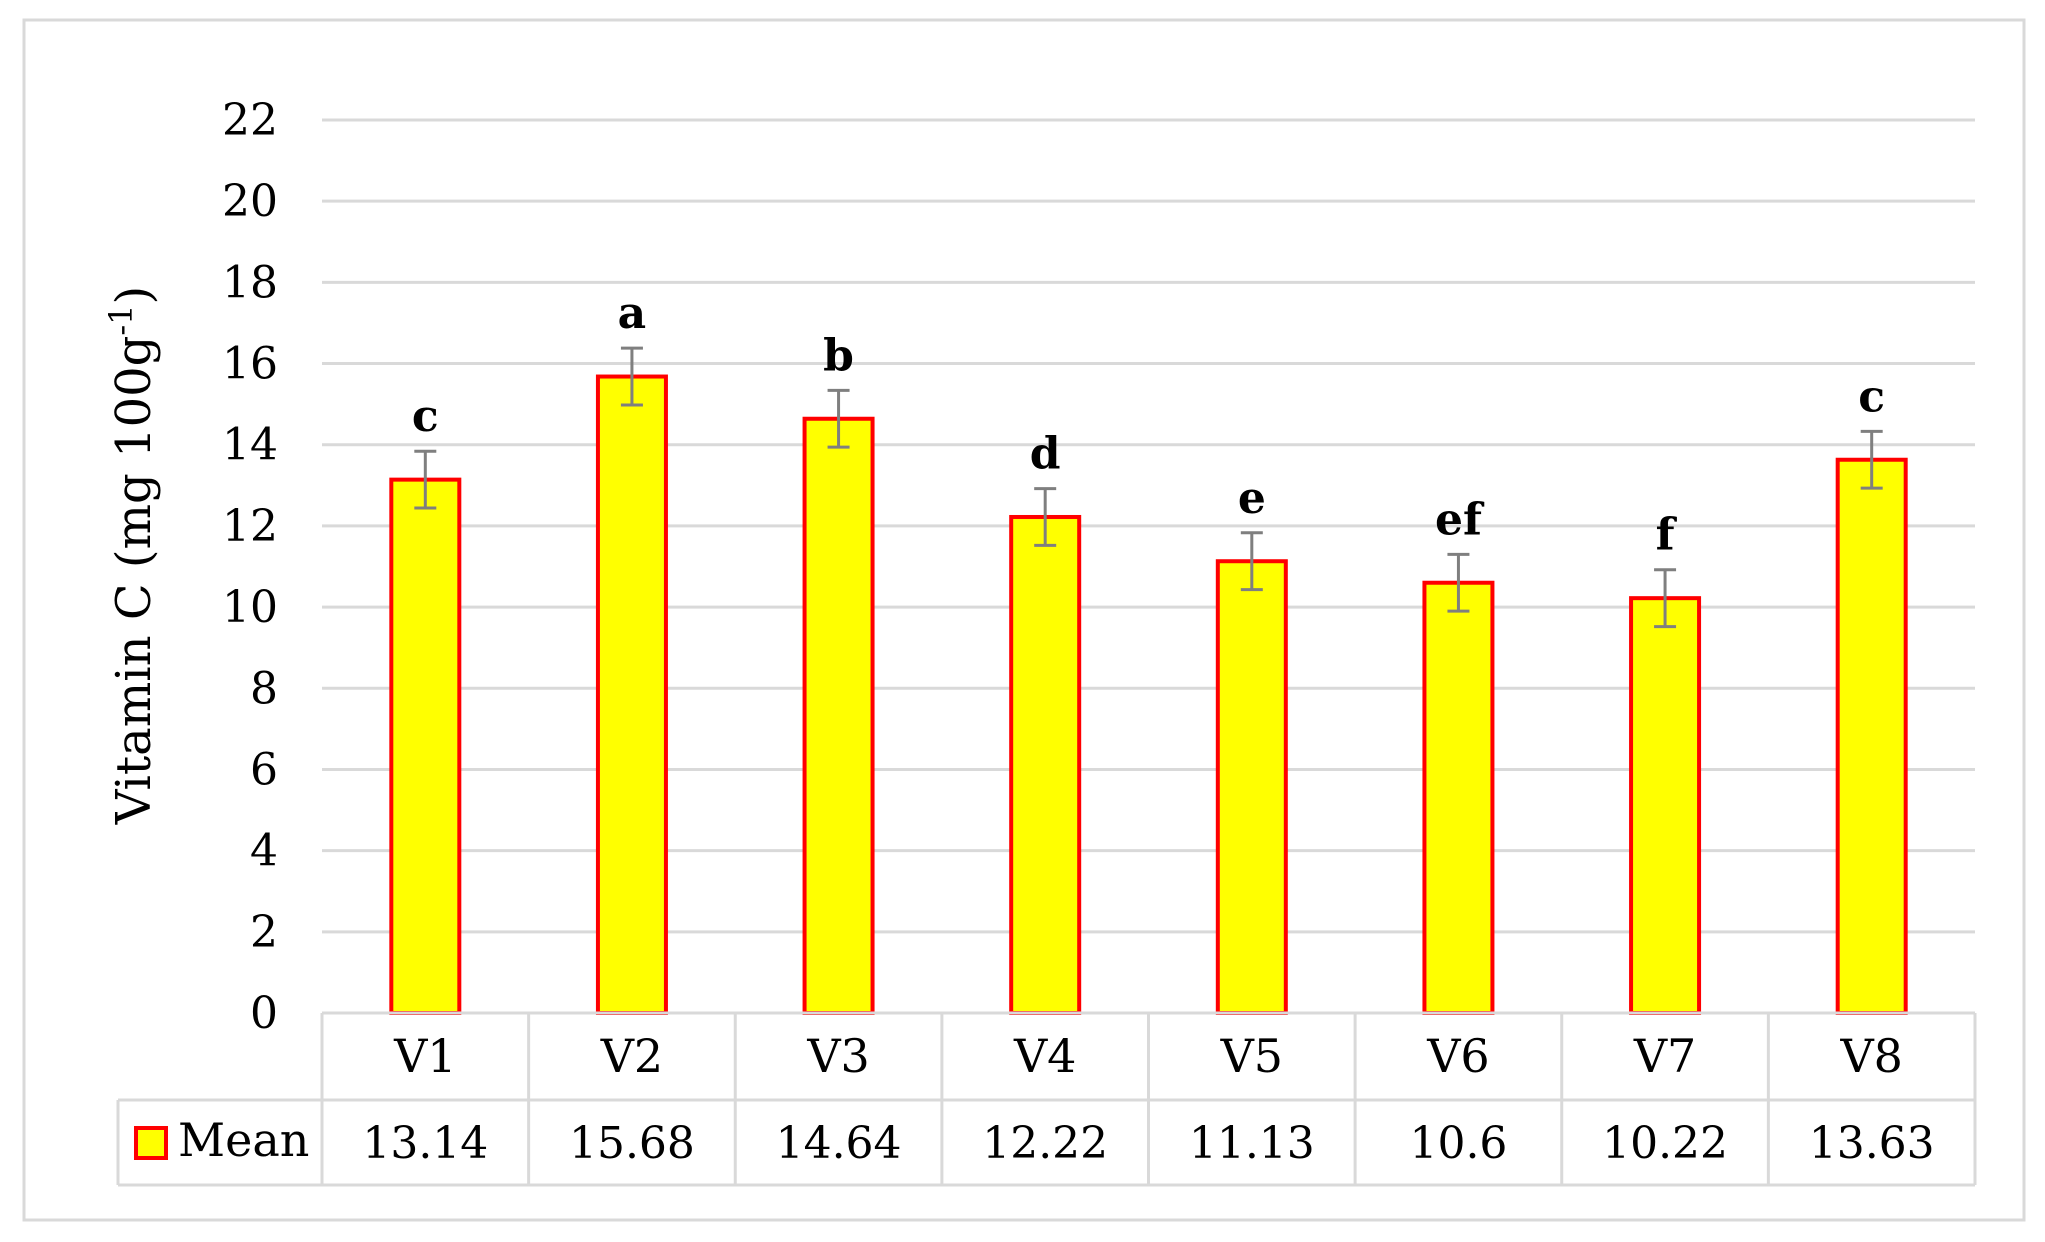  Describe the element at coordinates (1458, 1056) in the screenshot. I see `x-category-label: V6` at that location.